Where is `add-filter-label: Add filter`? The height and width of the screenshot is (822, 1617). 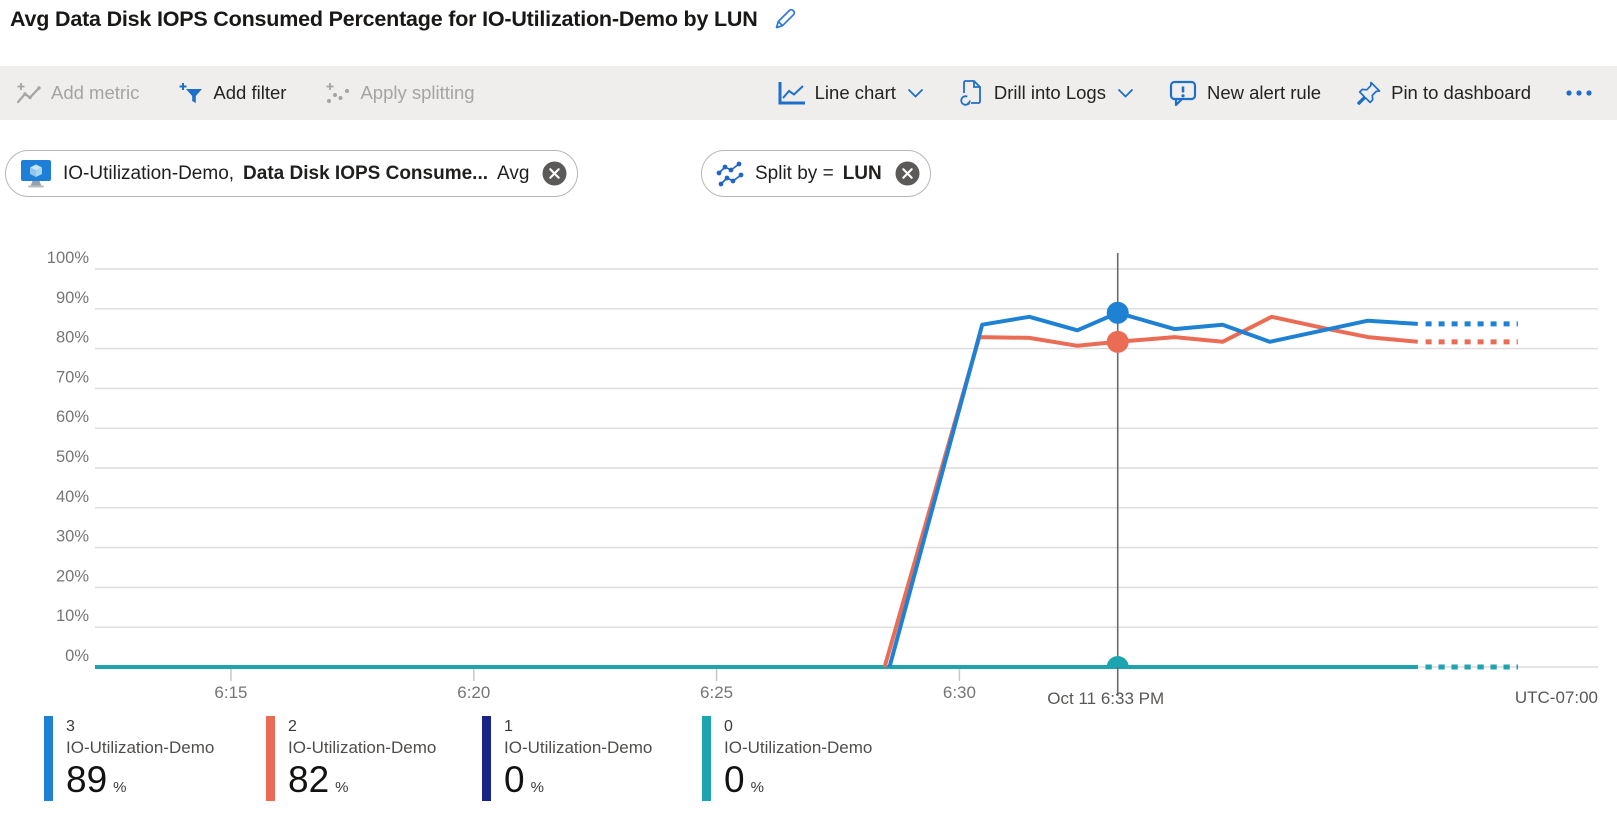 add-filter-label: Add filter is located at coordinates (250, 92).